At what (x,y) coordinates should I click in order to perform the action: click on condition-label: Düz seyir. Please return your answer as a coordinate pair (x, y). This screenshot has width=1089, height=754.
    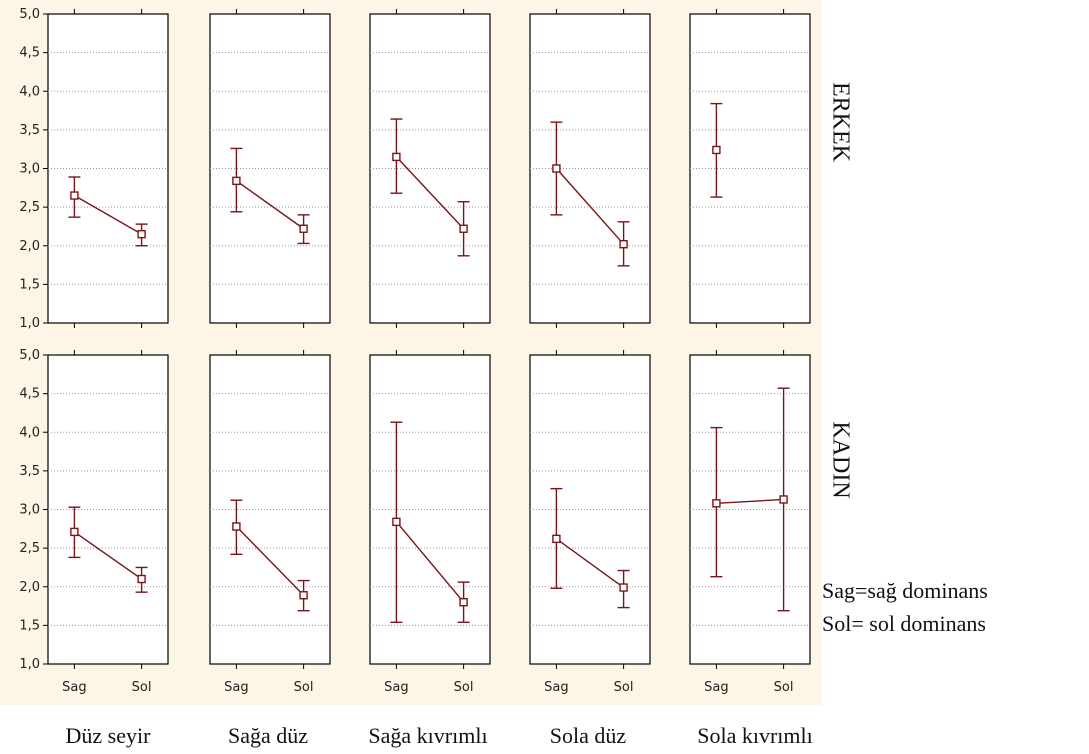
    Looking at the image, I should click on (109, 735).